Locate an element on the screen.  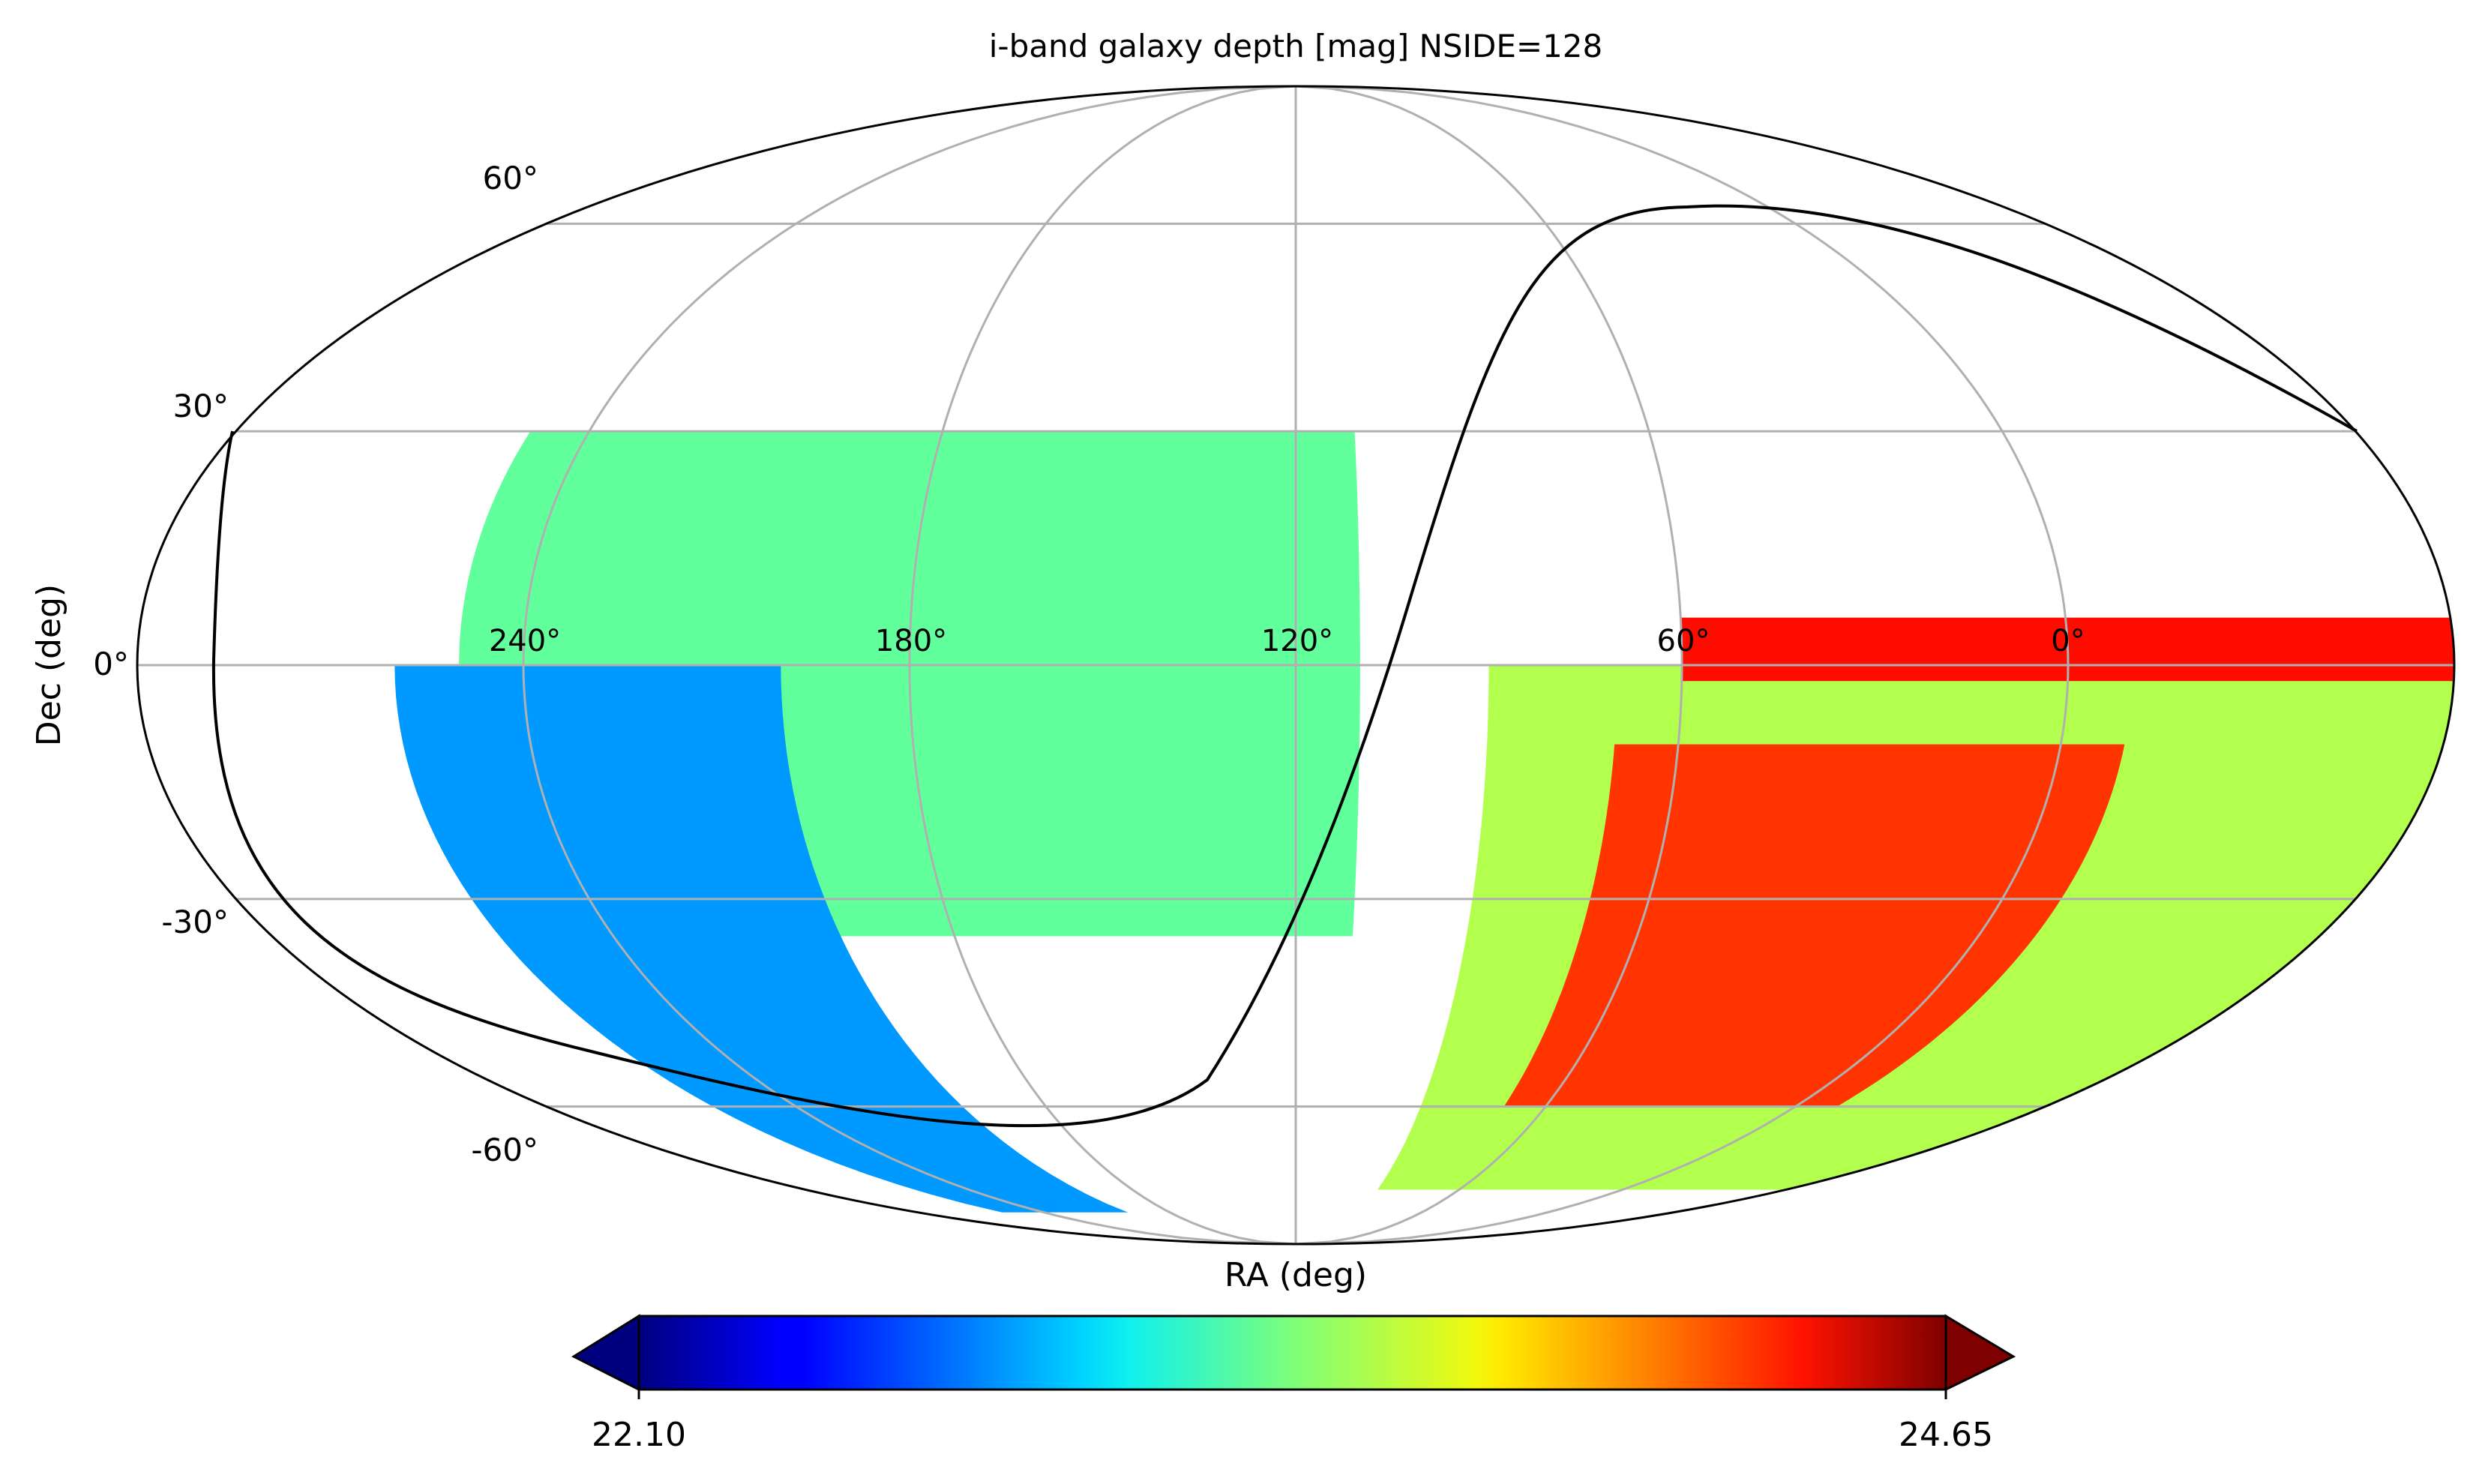
dec-tick-label: -60° is located at coordinates (505, 1150).